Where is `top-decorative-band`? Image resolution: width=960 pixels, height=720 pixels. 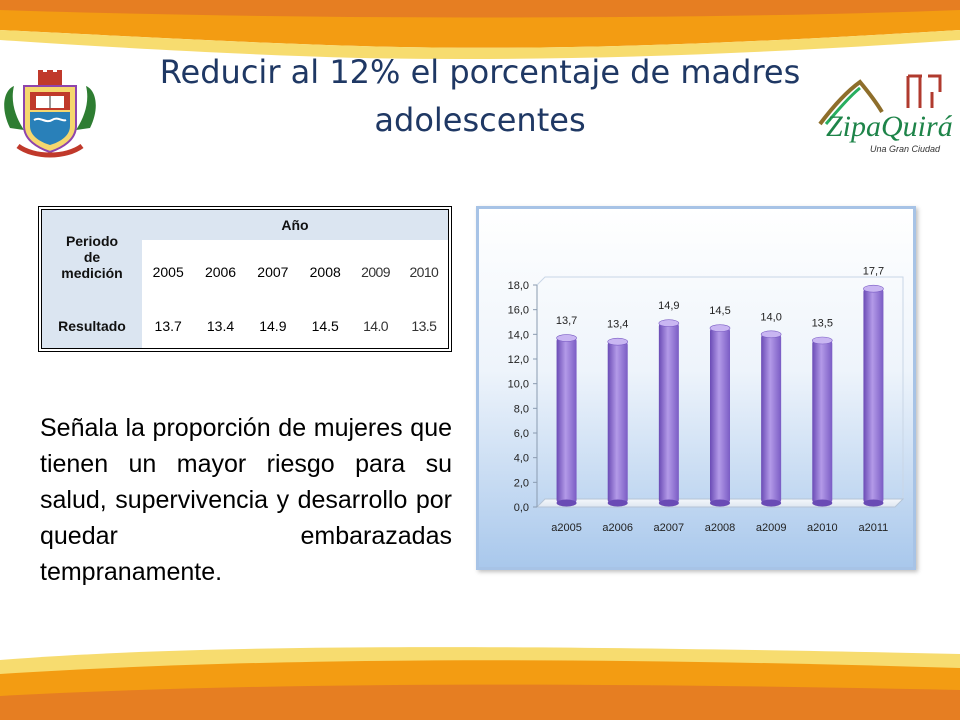 top-decorative-band is located at coordinates (480, 30).